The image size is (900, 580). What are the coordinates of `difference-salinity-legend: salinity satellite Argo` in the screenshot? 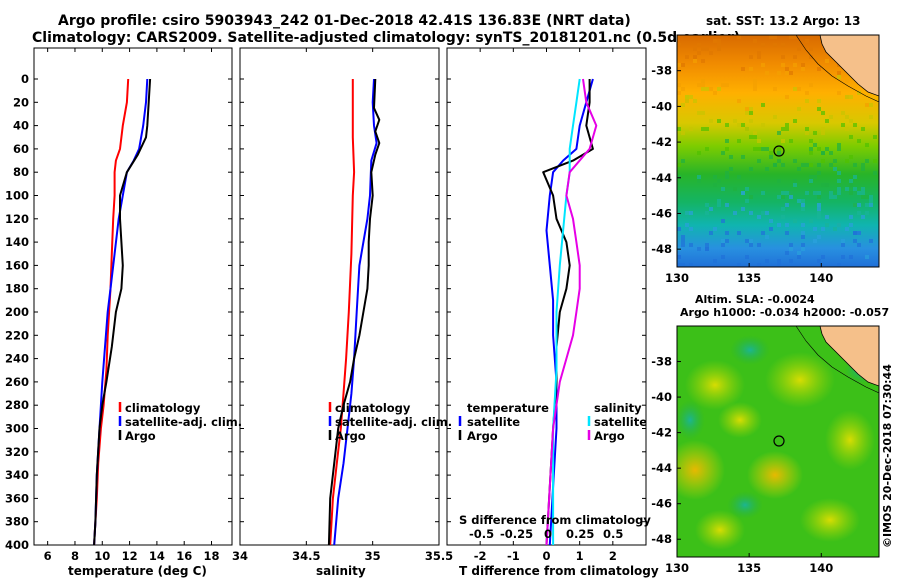 It's located at (617, 422).